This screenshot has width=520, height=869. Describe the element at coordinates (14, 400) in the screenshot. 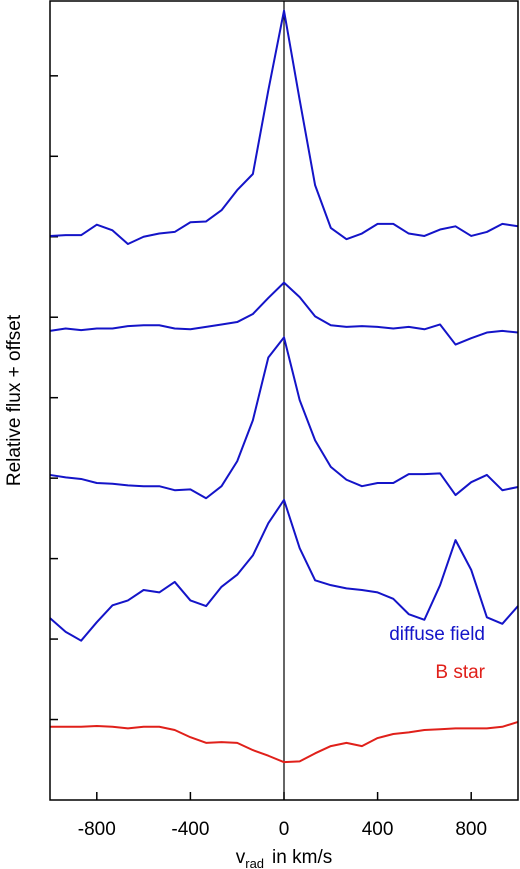

I see `y-axis-label: Relative flux + offset` at that location.